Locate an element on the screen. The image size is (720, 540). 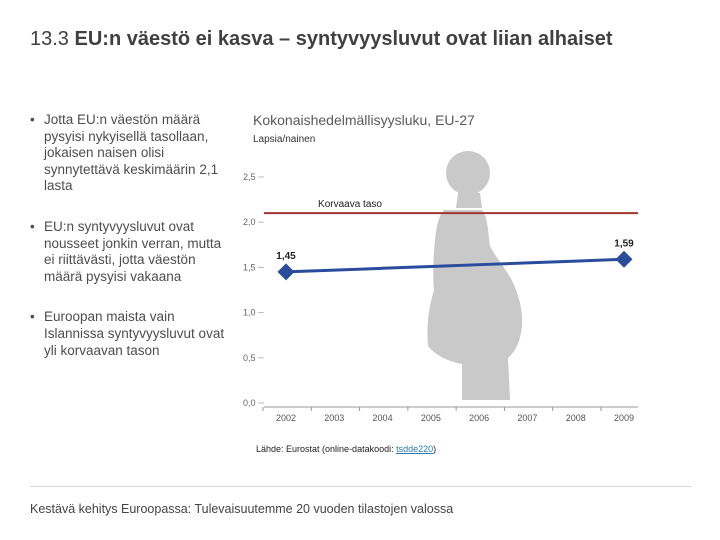
series-group: 1,45 1,59 is located at coordinates (455, 259).